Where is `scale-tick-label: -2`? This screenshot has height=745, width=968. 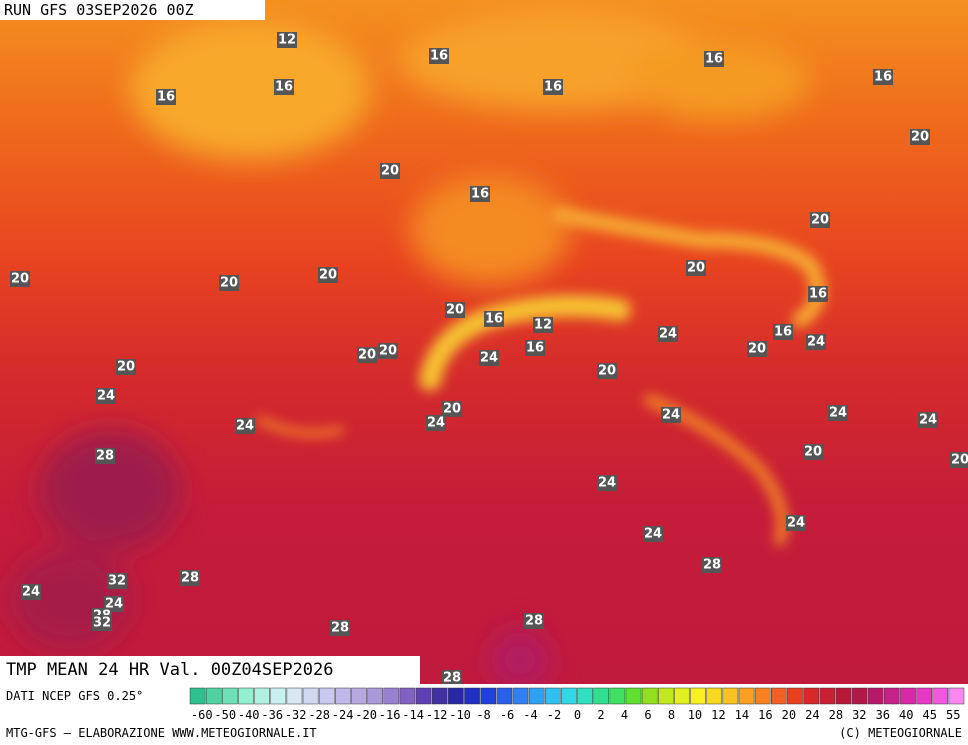
scale-tick-label: -2 is located at coordinates (554, 715).